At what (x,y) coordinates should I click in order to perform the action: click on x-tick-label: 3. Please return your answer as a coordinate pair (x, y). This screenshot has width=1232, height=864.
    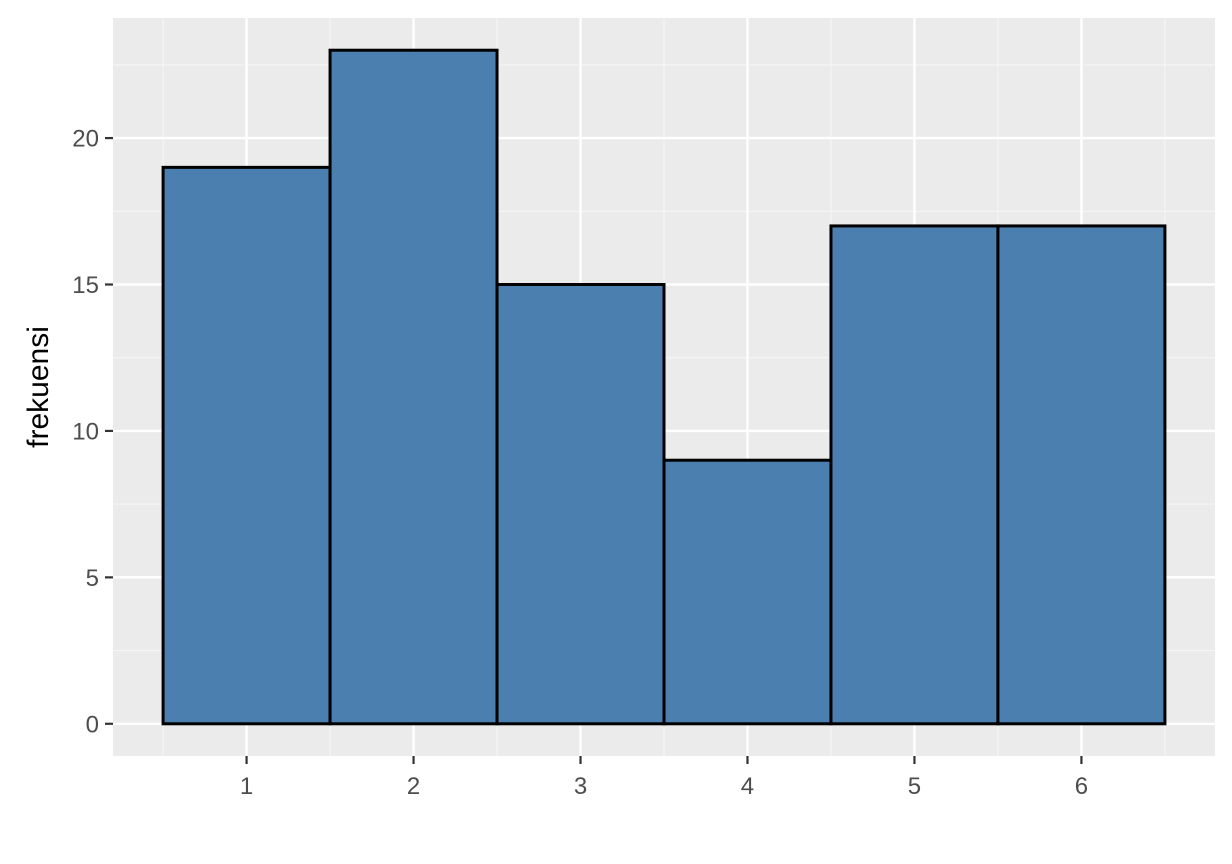
    Looking at the image, I should click on (580, 786).